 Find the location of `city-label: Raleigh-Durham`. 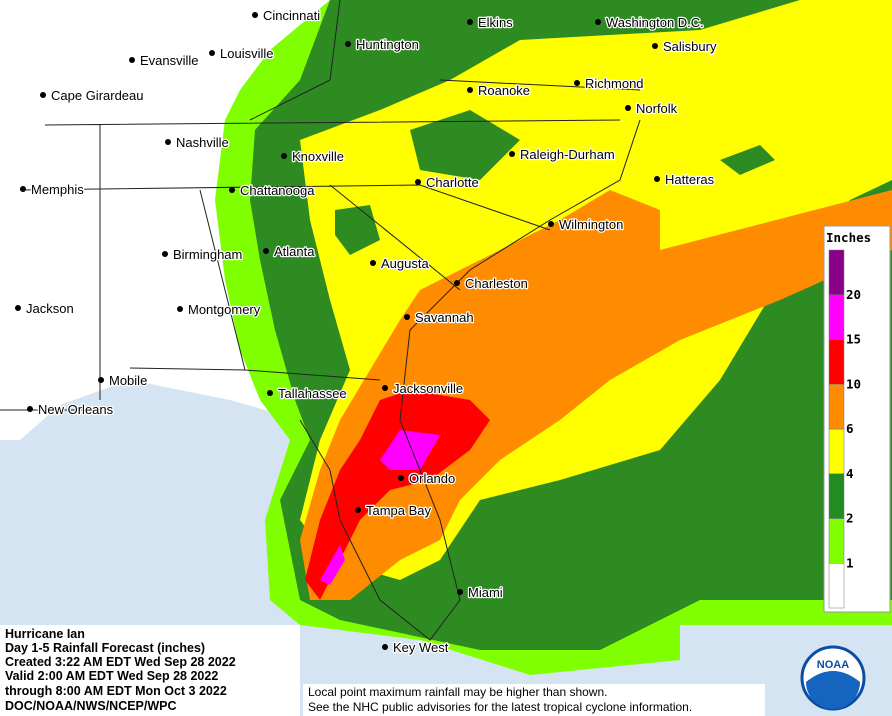

city-label: Raleigh-Durham is located at coordinates (567, 154).